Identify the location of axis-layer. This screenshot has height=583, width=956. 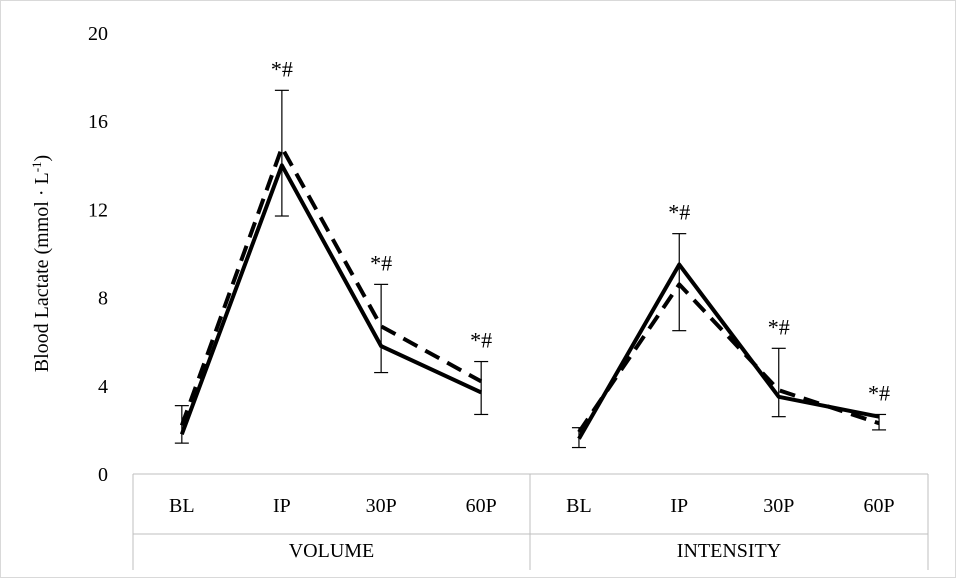
(530, 521).